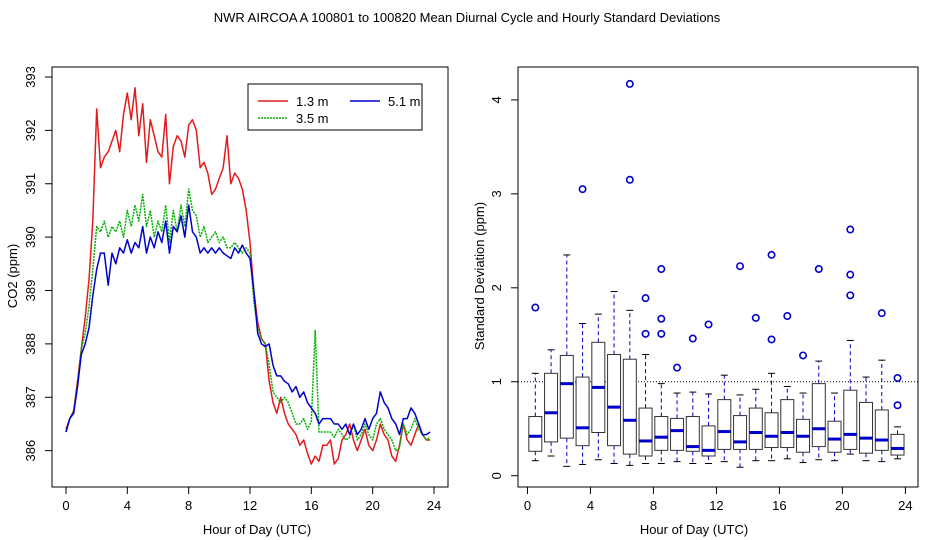 The image size is (936, 540). I want to click on box-hour-19.5, so click(834, 427).